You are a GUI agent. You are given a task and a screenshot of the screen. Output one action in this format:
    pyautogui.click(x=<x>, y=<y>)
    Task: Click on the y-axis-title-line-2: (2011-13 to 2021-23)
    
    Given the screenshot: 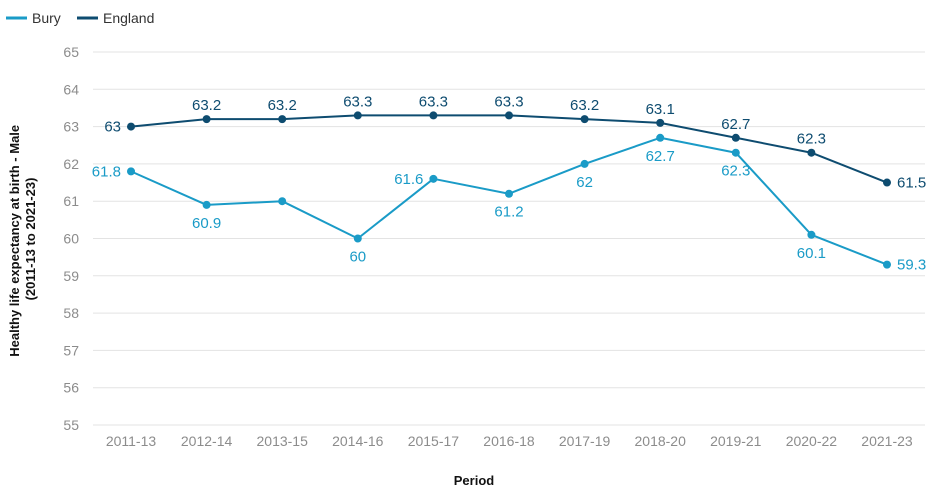 What is the action you would take?
    pyautogui.click(x=30, y=239)
    